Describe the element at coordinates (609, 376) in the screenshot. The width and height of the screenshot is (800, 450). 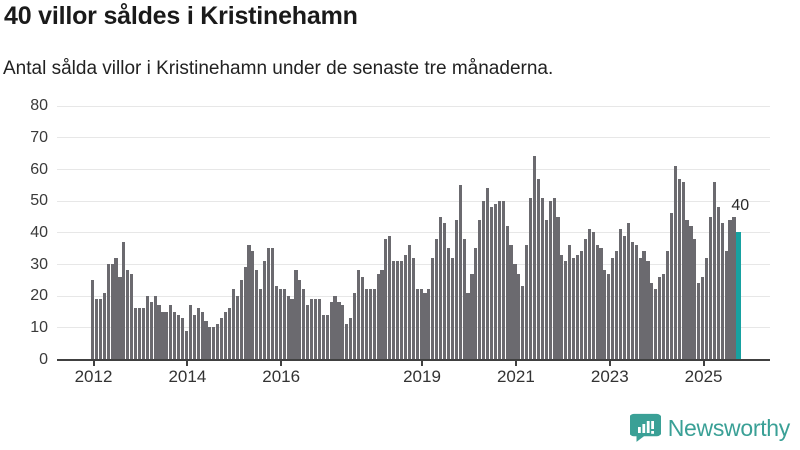
I see `x-axis-tick-label: 2023` at that location.